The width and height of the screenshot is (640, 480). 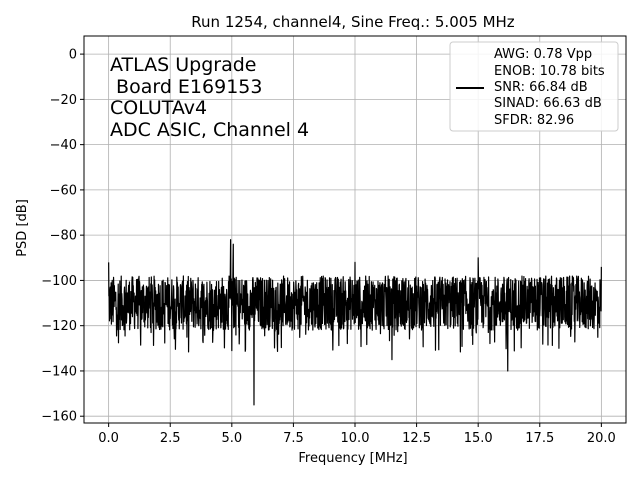 I want to click on legend-box, so click(x=534, y=86).